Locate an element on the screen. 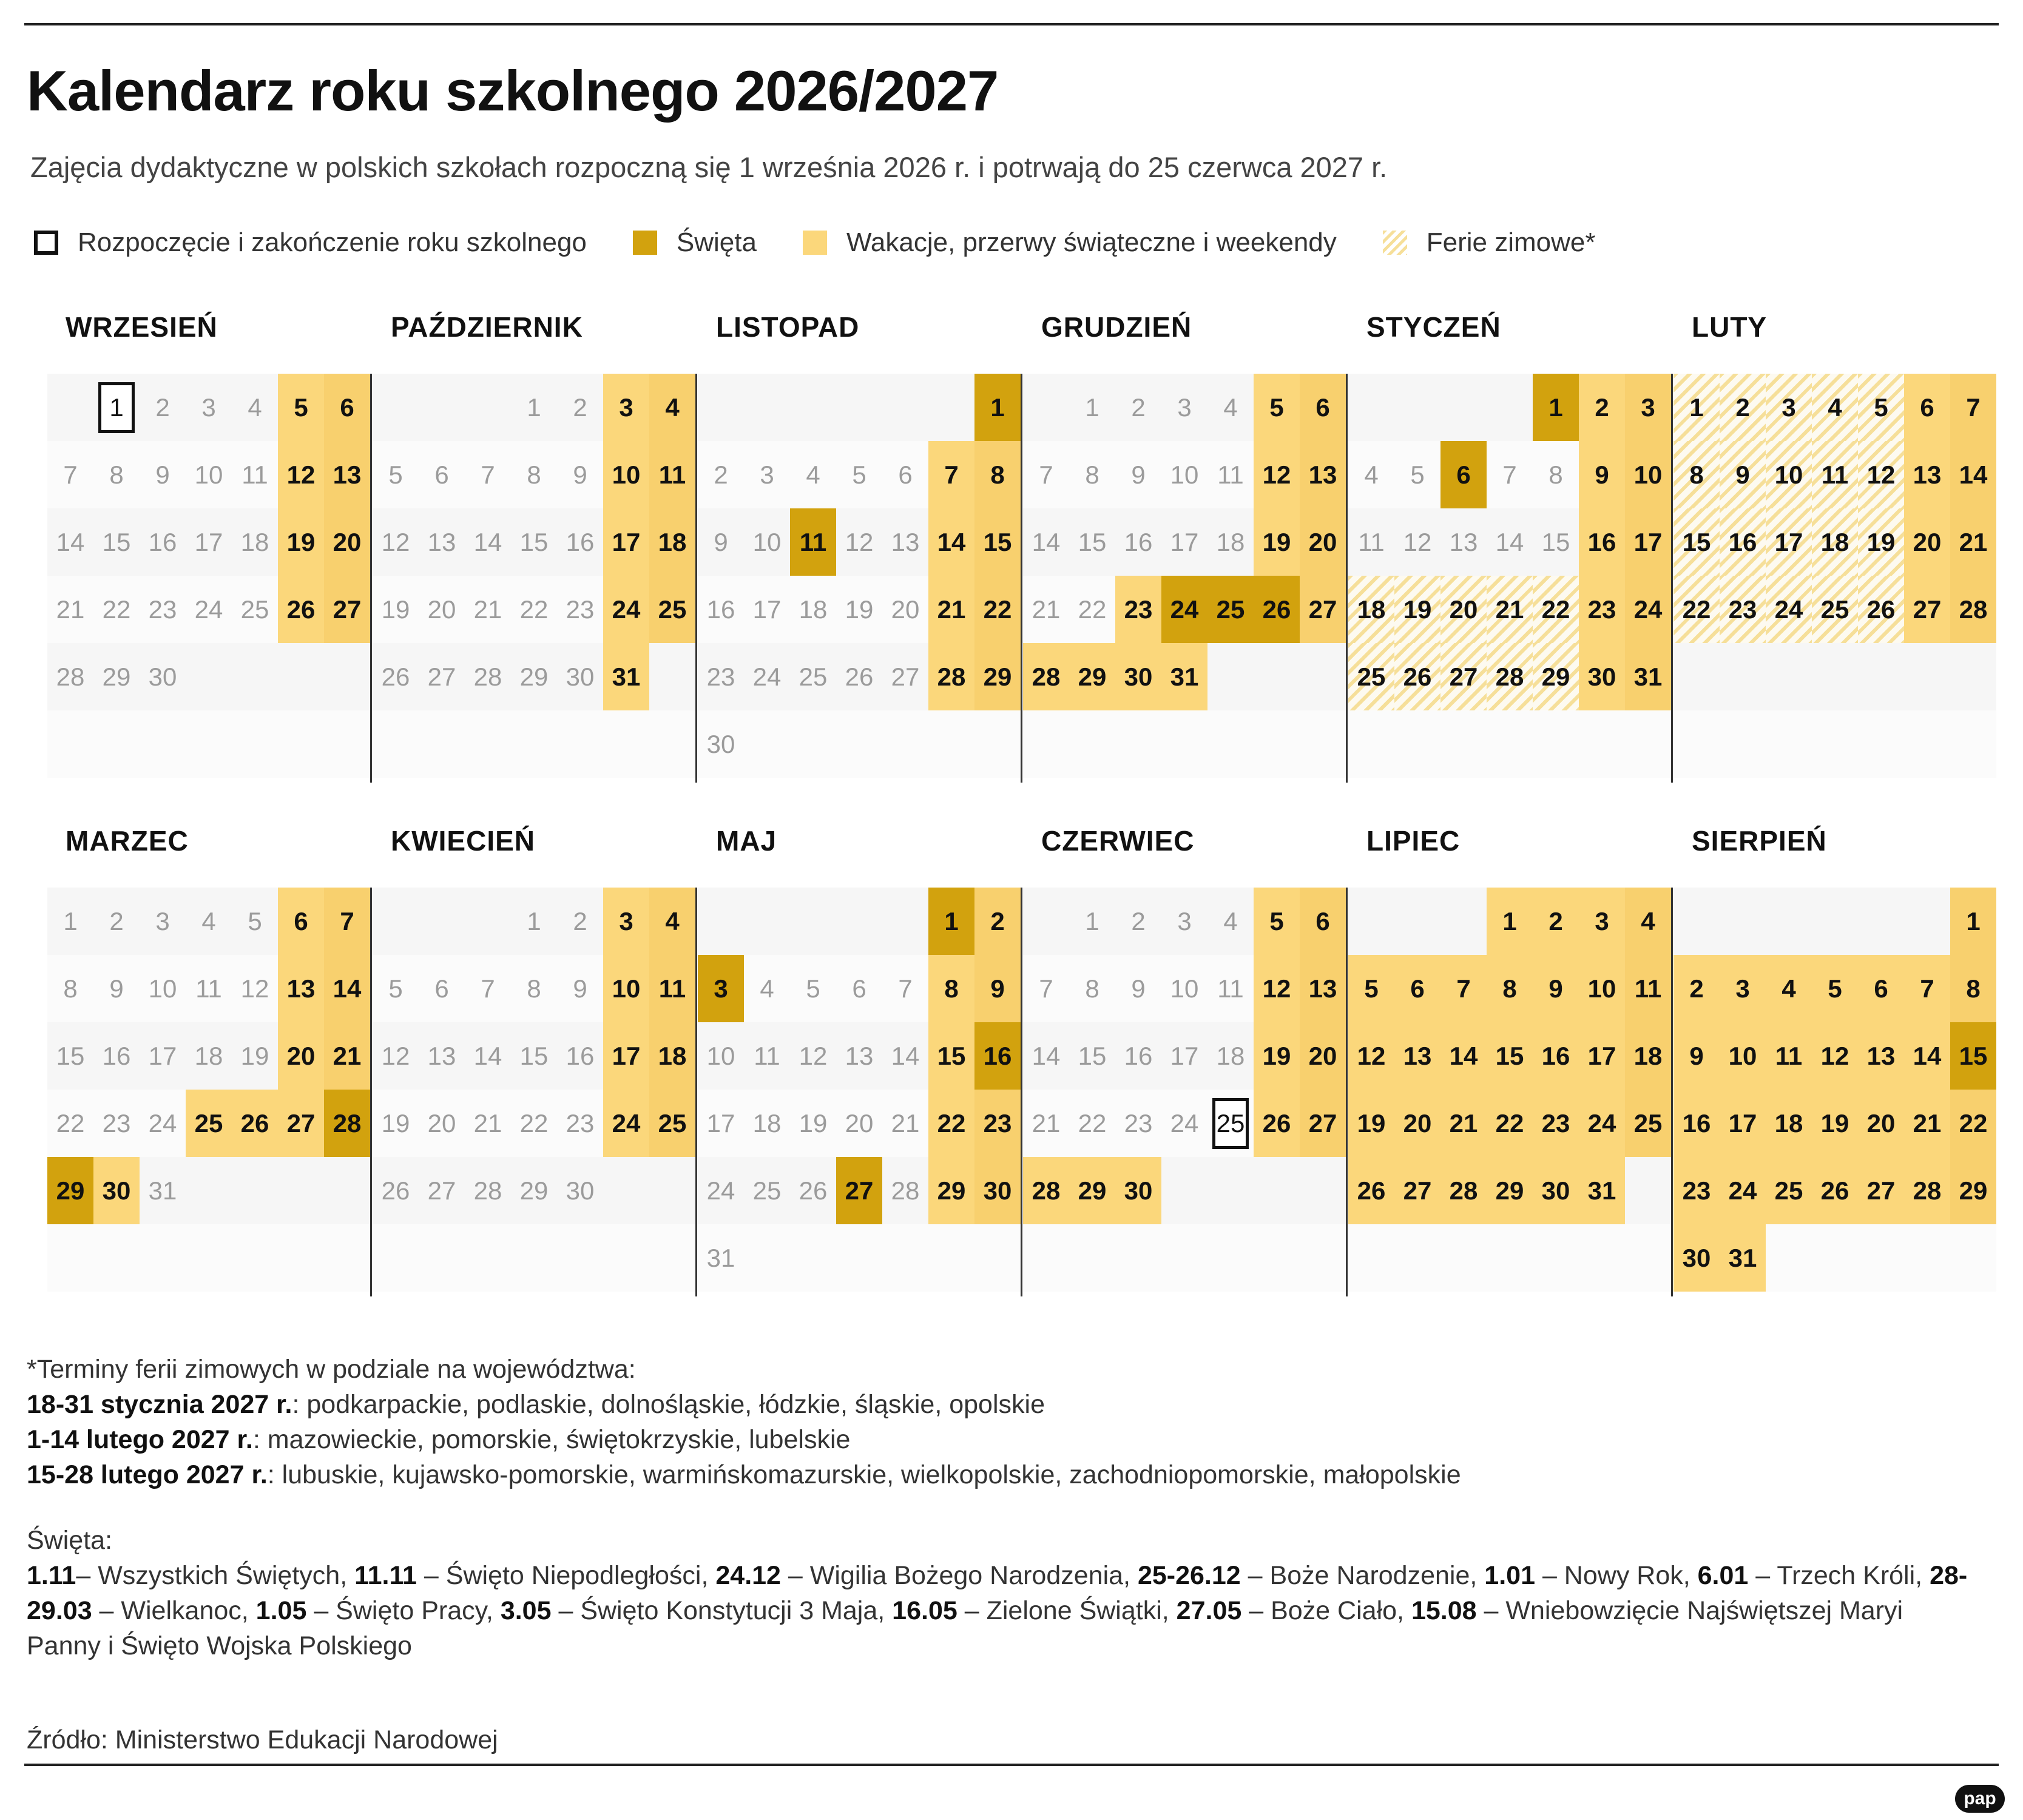  legend-label: Święta is located at coordinates (716, 242).